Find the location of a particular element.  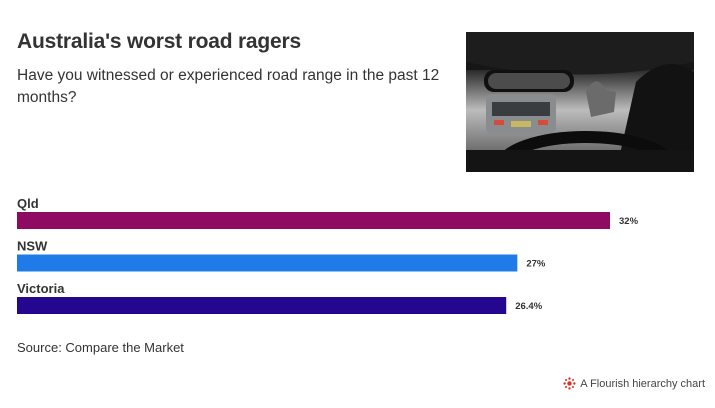

category-label: NSW is located at coordinates (32, 246).